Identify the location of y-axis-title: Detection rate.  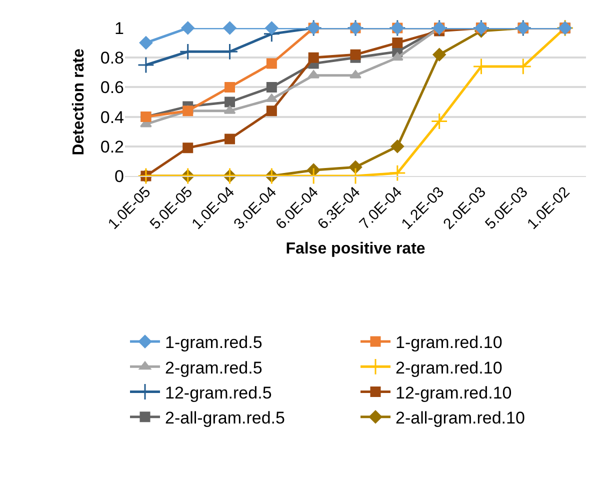
(79, 102).